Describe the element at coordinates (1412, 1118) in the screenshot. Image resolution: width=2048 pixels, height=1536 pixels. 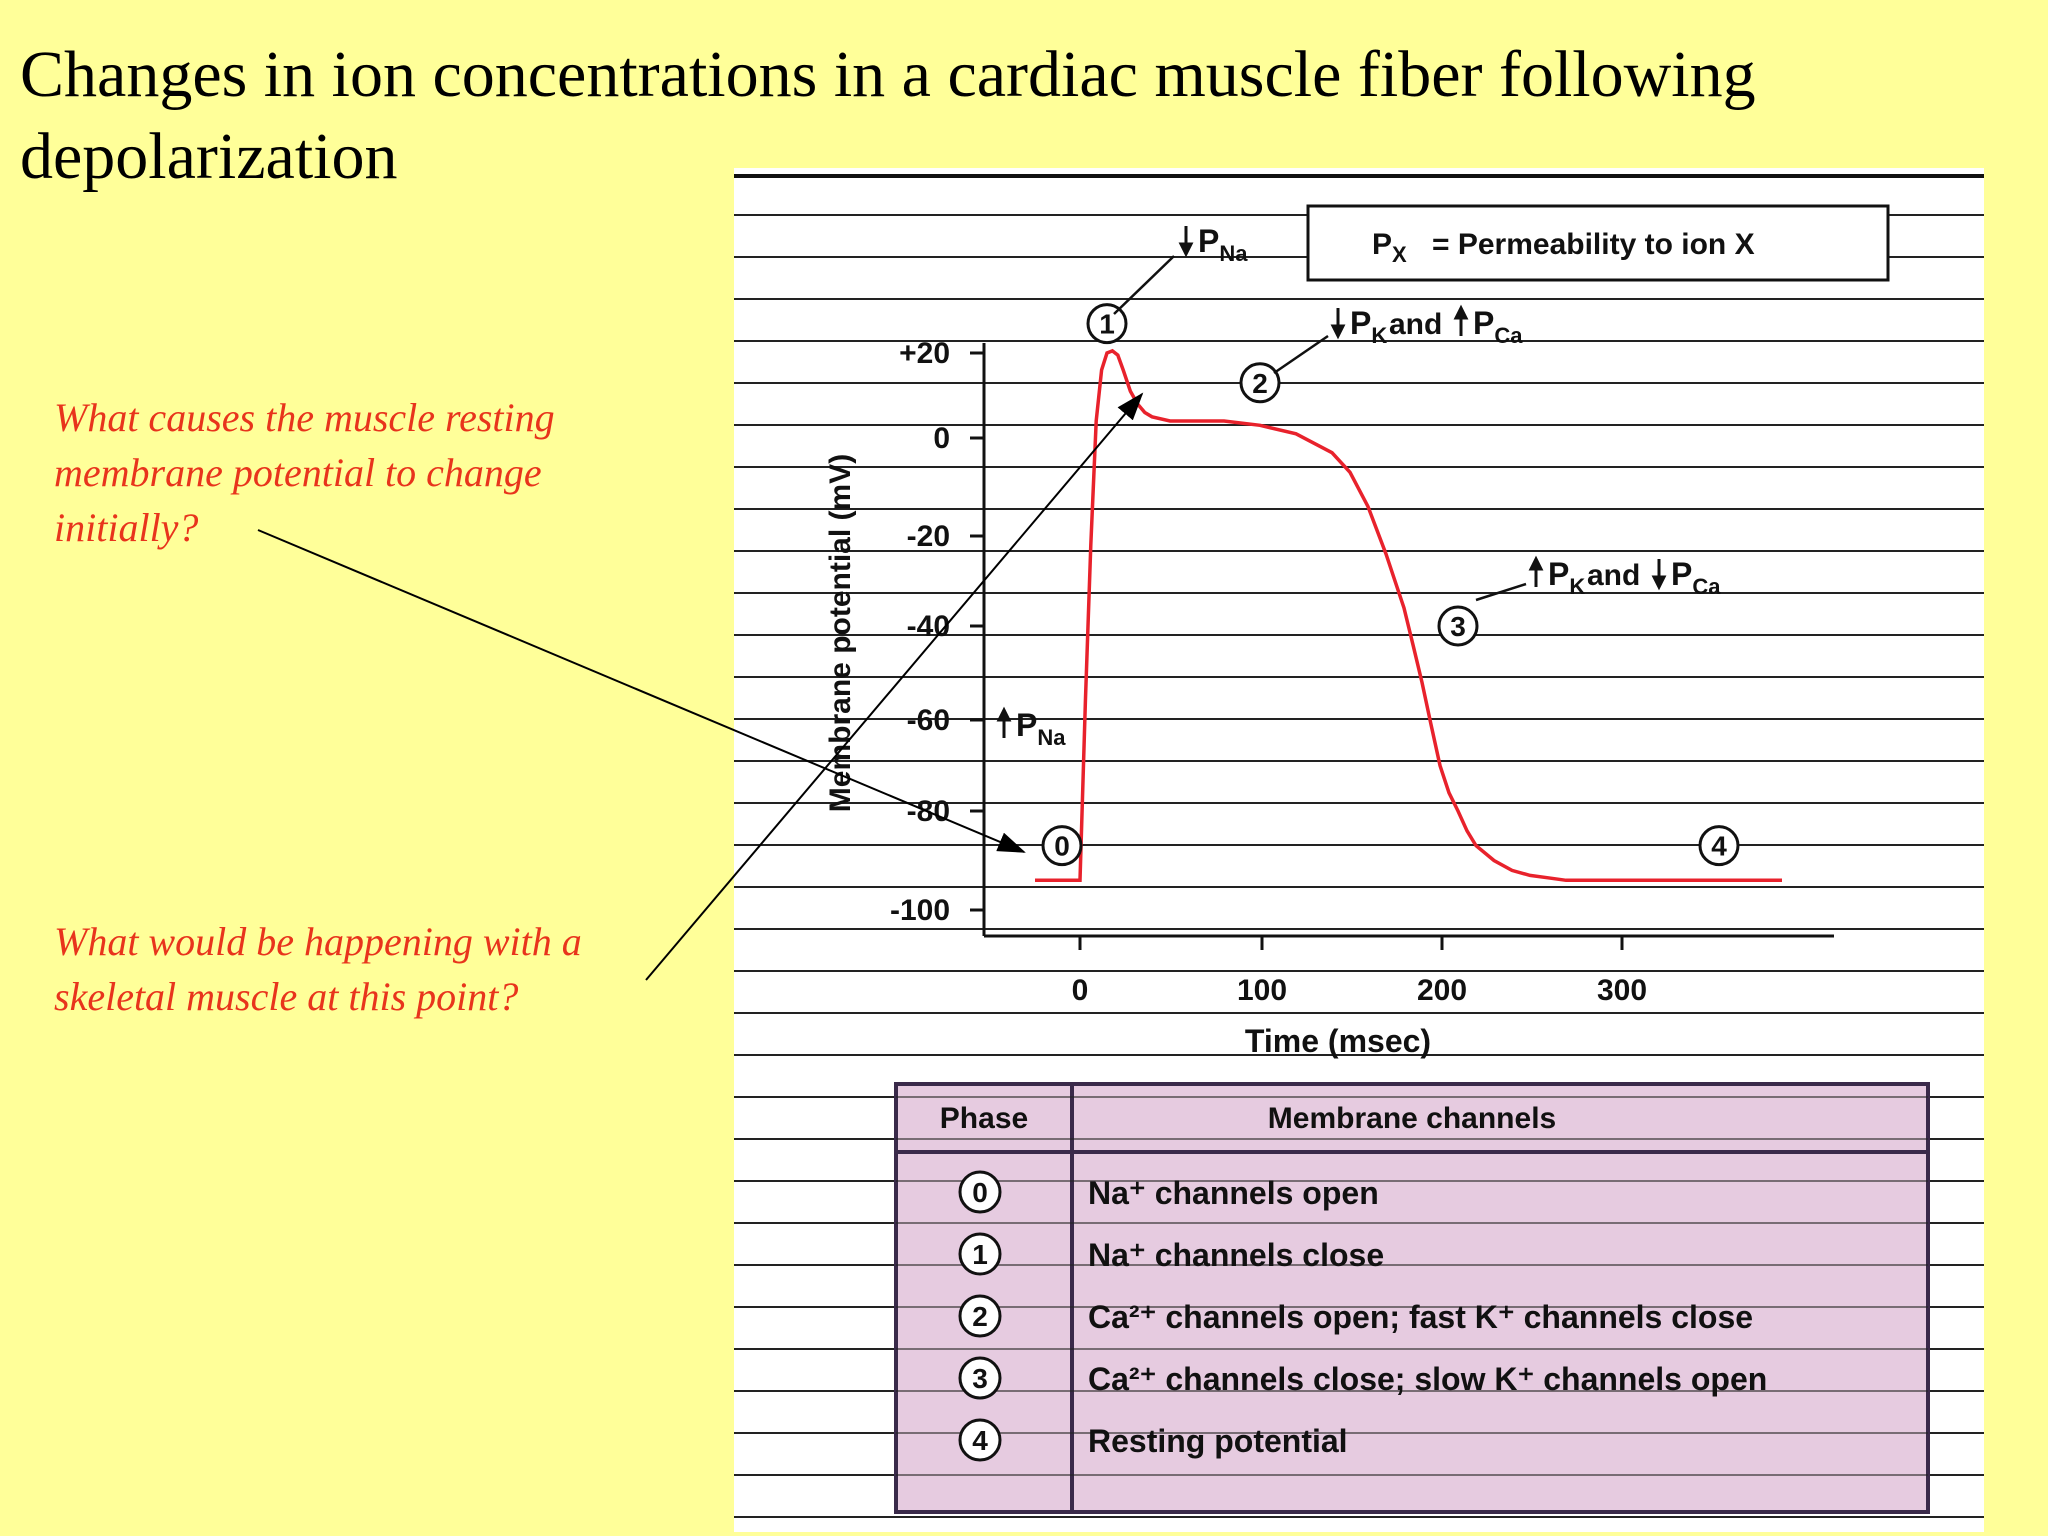
I see `table-header-channels: Membrane channels` at that location.